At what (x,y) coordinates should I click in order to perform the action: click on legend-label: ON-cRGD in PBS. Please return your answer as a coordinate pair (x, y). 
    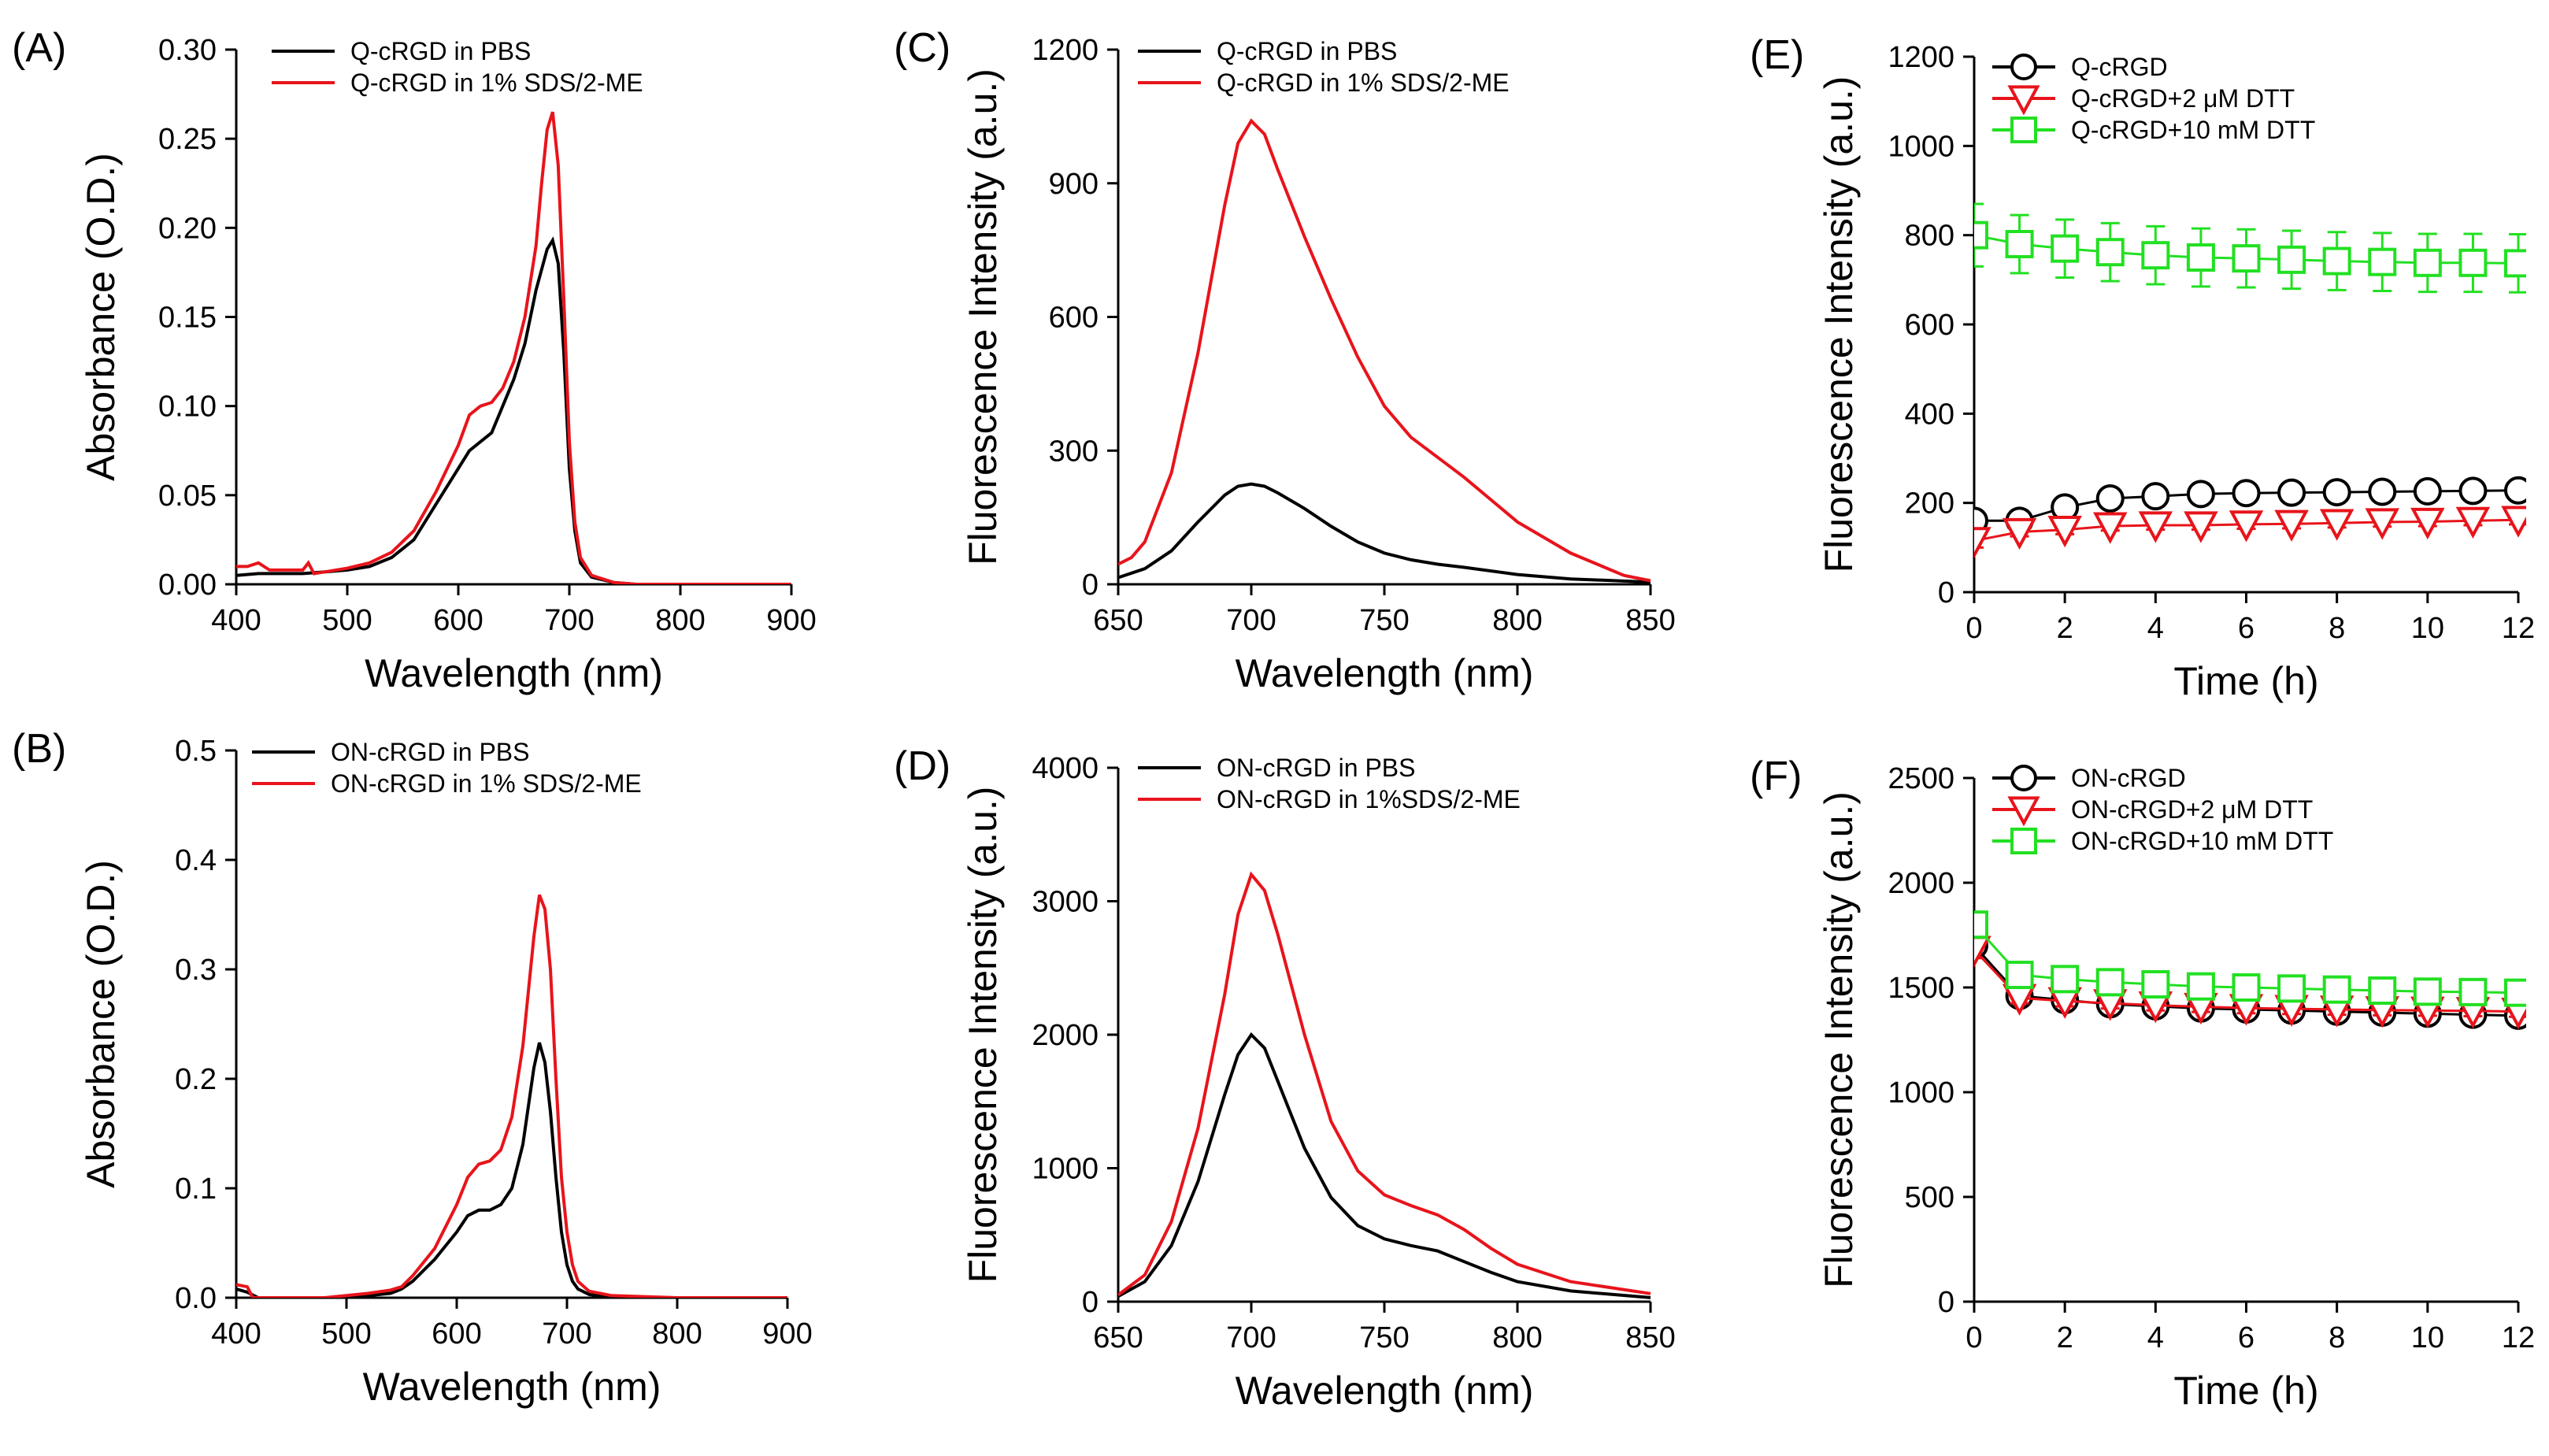
    Looking at the image, I should click on (430, 752).